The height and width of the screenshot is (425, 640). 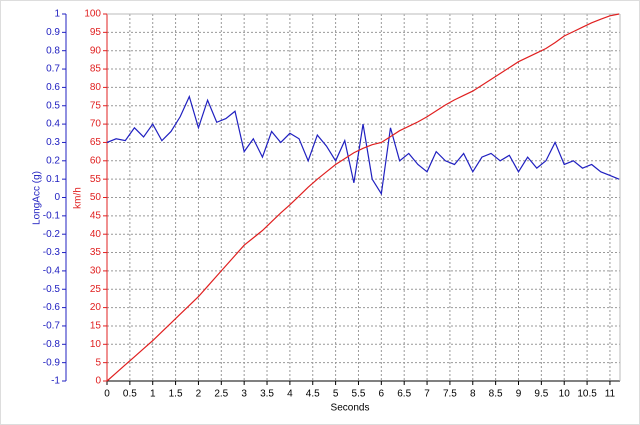 What do you see at coordinates (244, 394) in the screenshot?
I see `x-tick-label: 3` at bounding box center [244, 394].